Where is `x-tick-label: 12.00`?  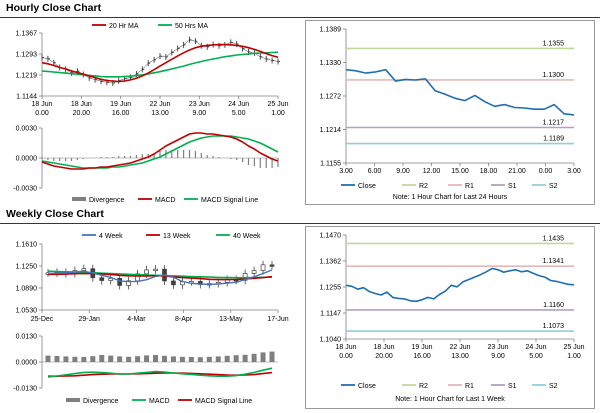
x-tick-label: 12.00 is located at coordinates (432, 171).